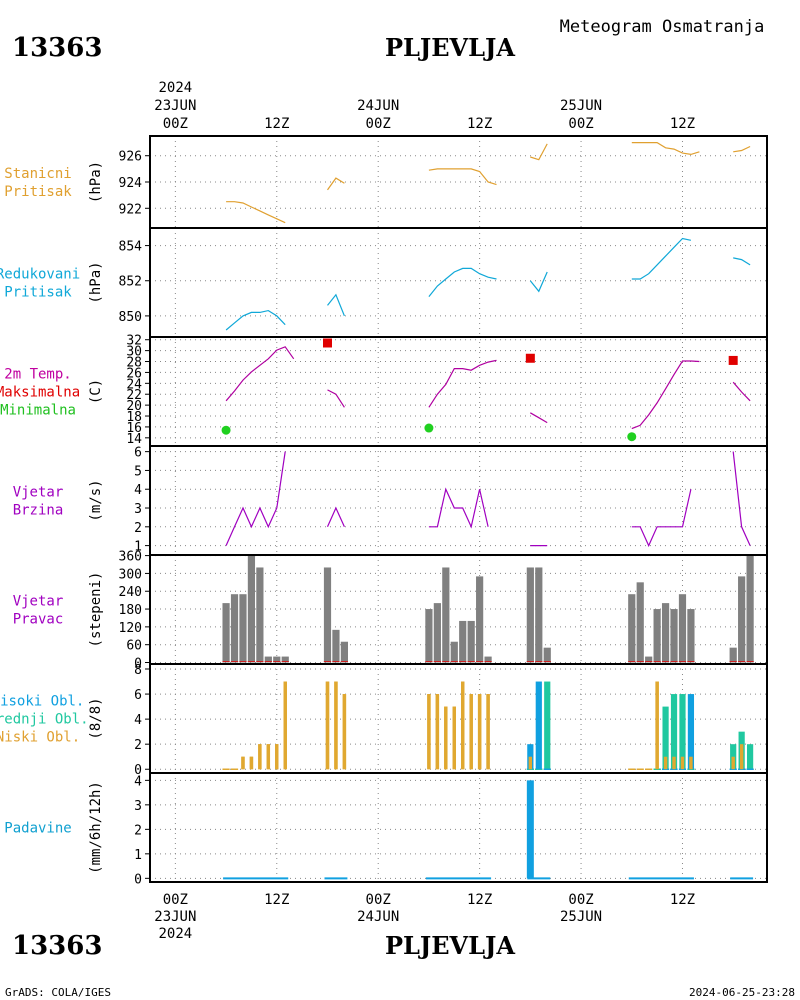  What do you see at coordinates (138, 695) in the screenshot?
I see `y-tick-label: 6` at bounding box center [138, 695].